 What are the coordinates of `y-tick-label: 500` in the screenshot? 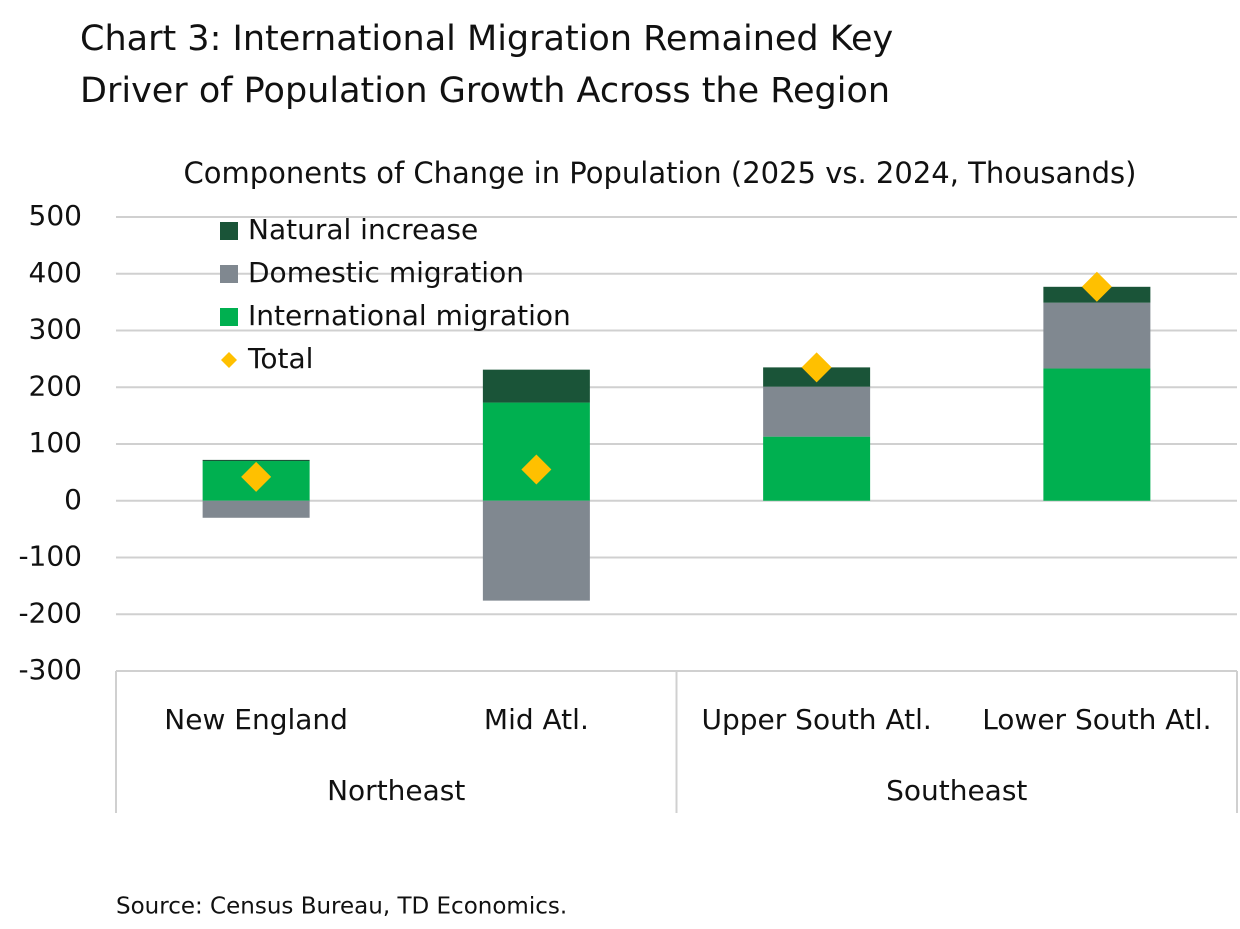 It's located at (55, 215).